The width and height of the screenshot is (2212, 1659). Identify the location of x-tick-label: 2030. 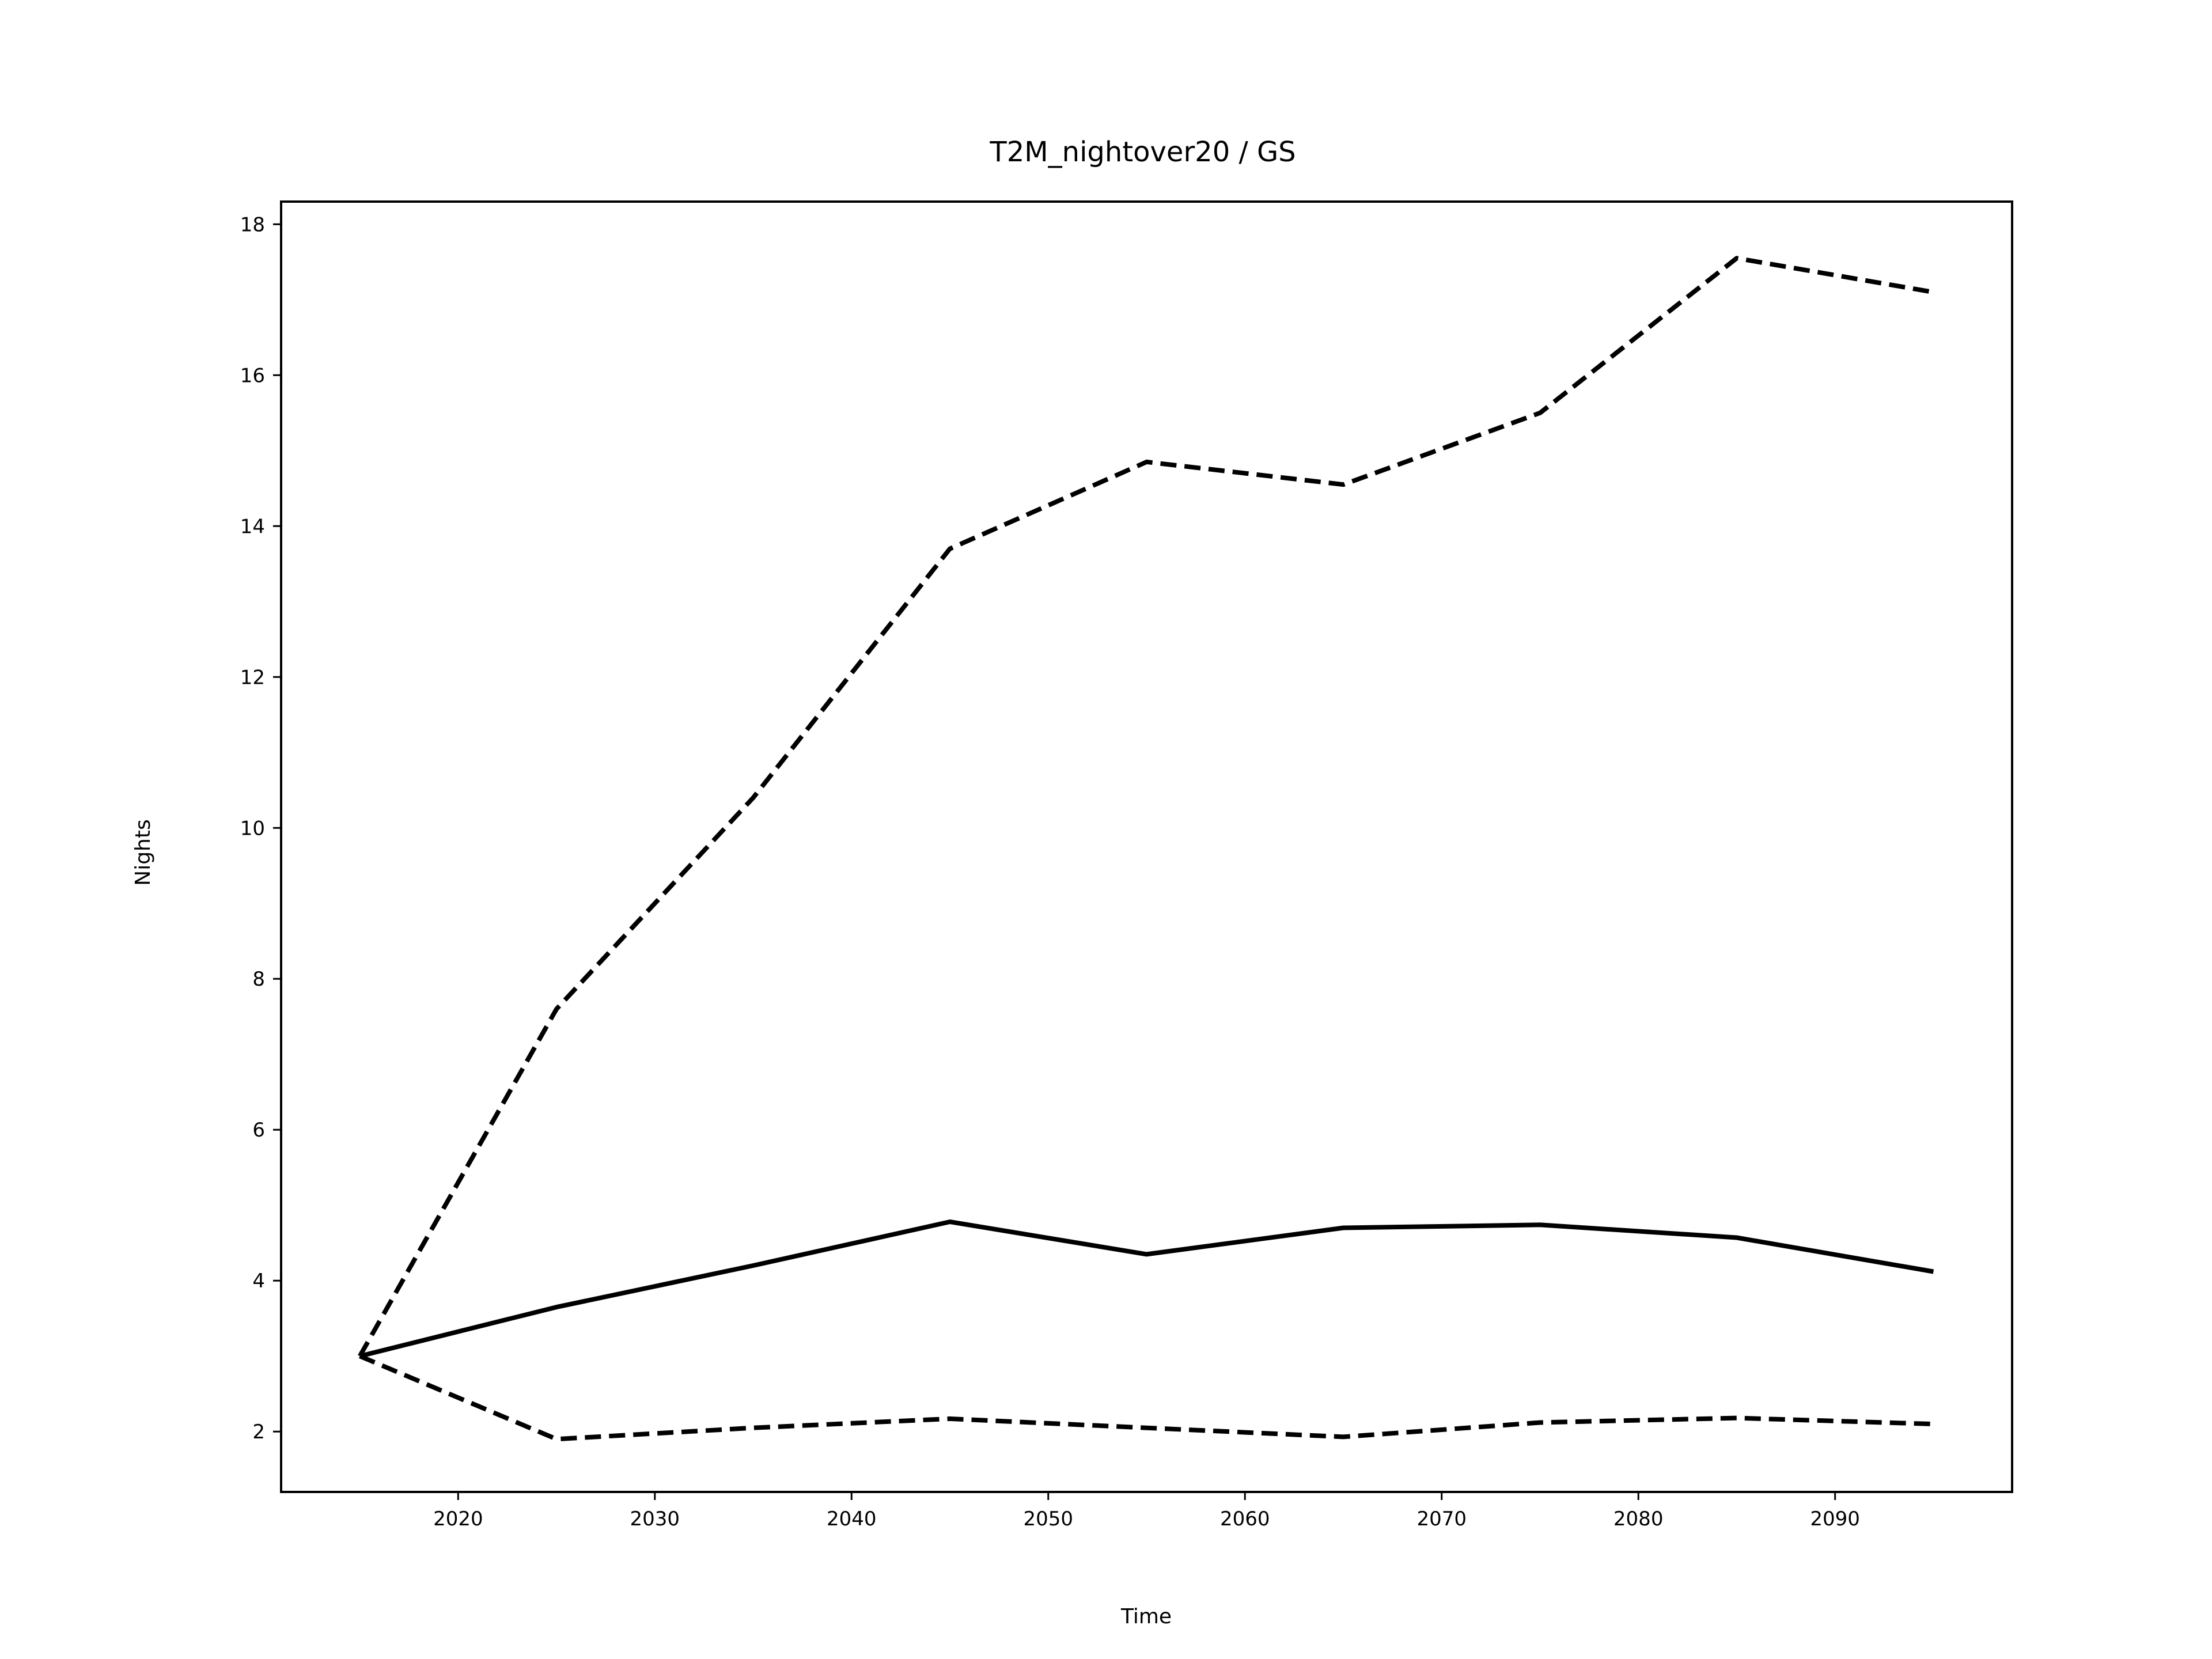
(655, 1519).